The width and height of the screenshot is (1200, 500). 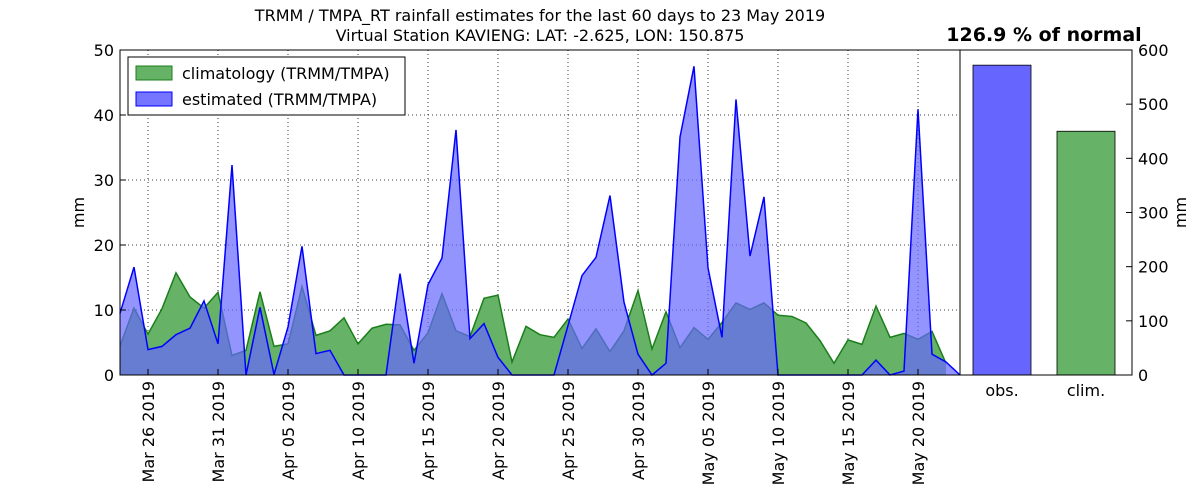 I want to click on legend-box, so click(x=266, y=86).